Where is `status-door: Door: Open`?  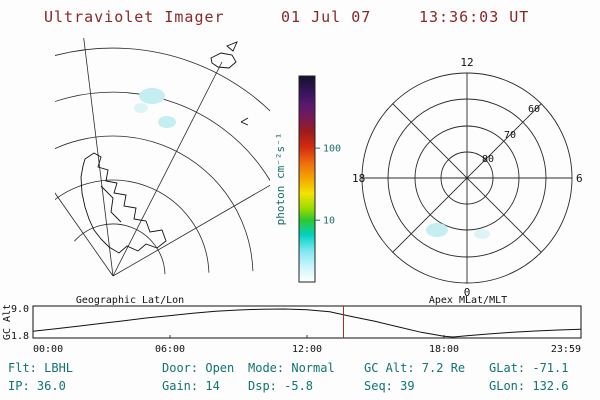 status-door: Door: Open is located at coordinates (198, 368).